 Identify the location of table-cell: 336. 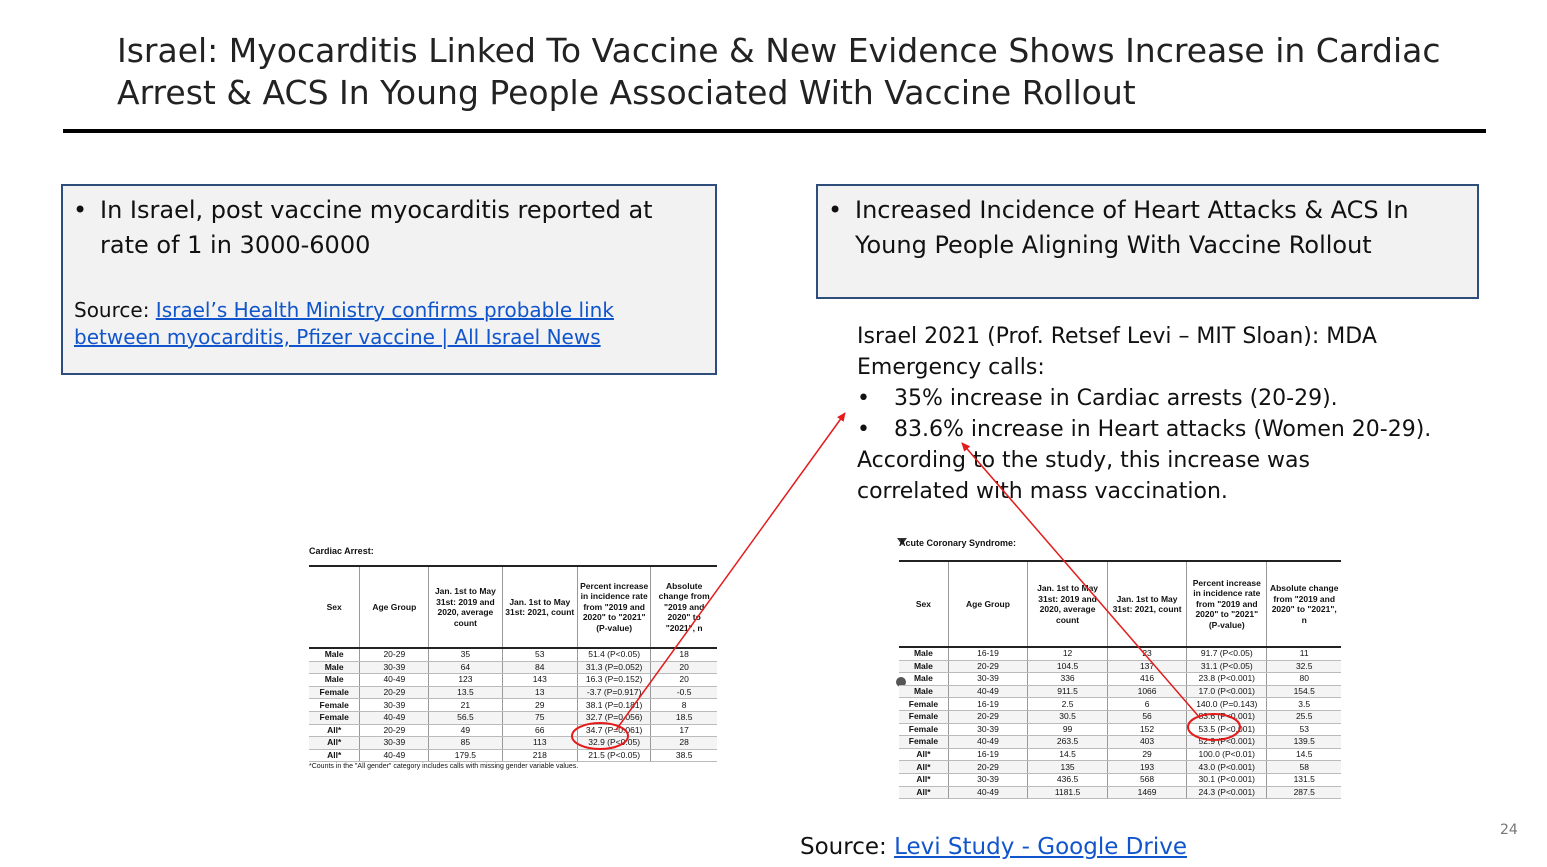
(1067, 679).